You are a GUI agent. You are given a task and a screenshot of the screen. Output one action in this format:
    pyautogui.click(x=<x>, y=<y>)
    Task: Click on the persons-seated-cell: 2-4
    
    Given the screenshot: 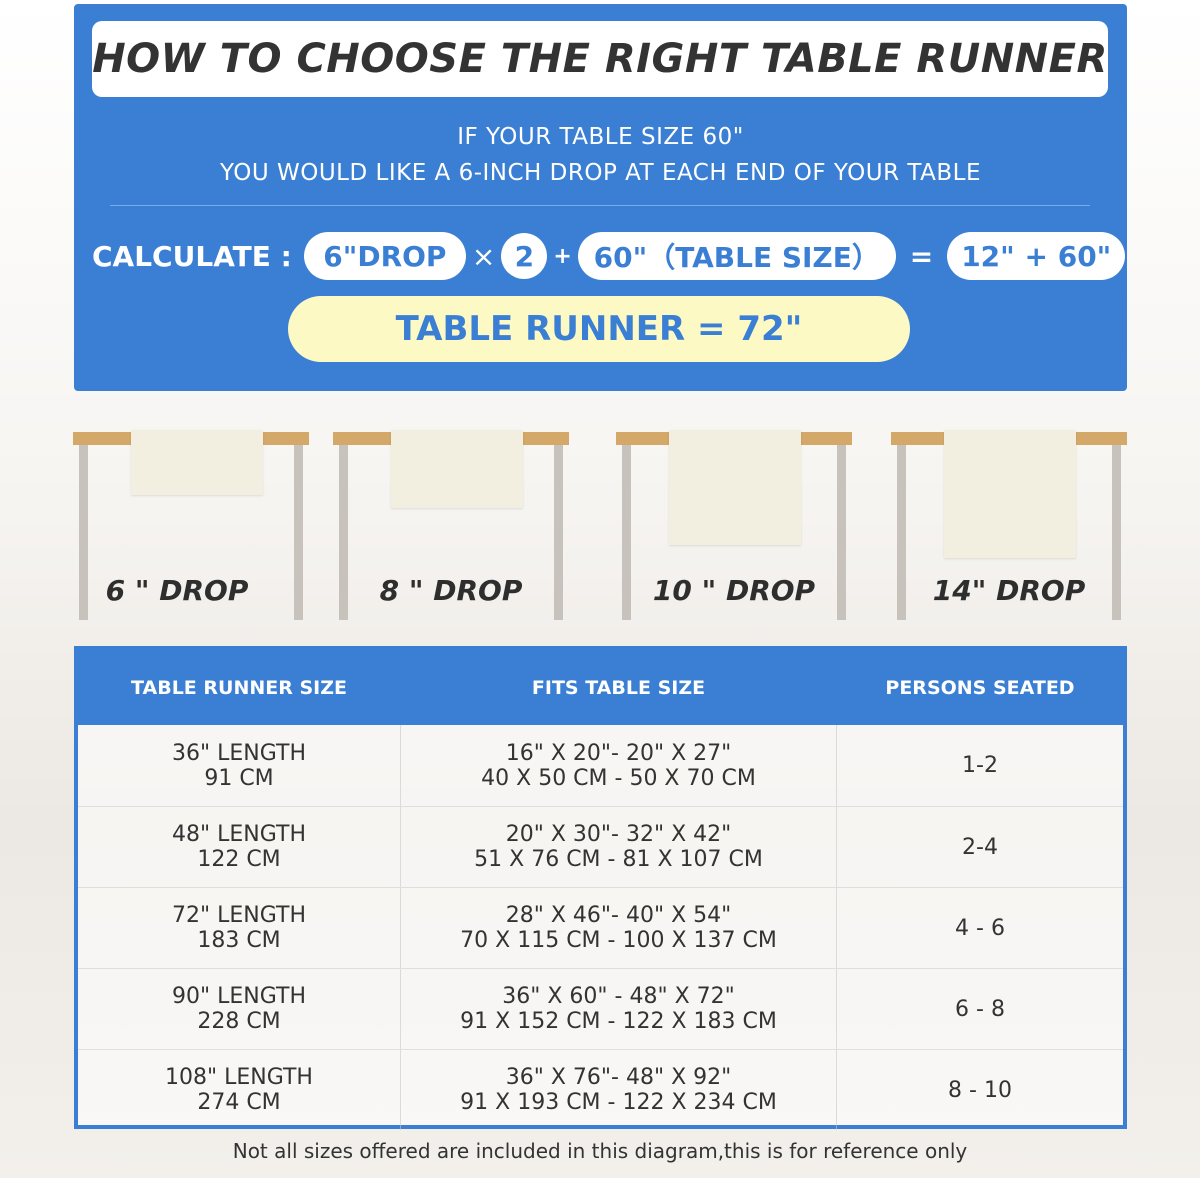 What is the action you would take?
    pyautogui.click(x=980, y=847)
    